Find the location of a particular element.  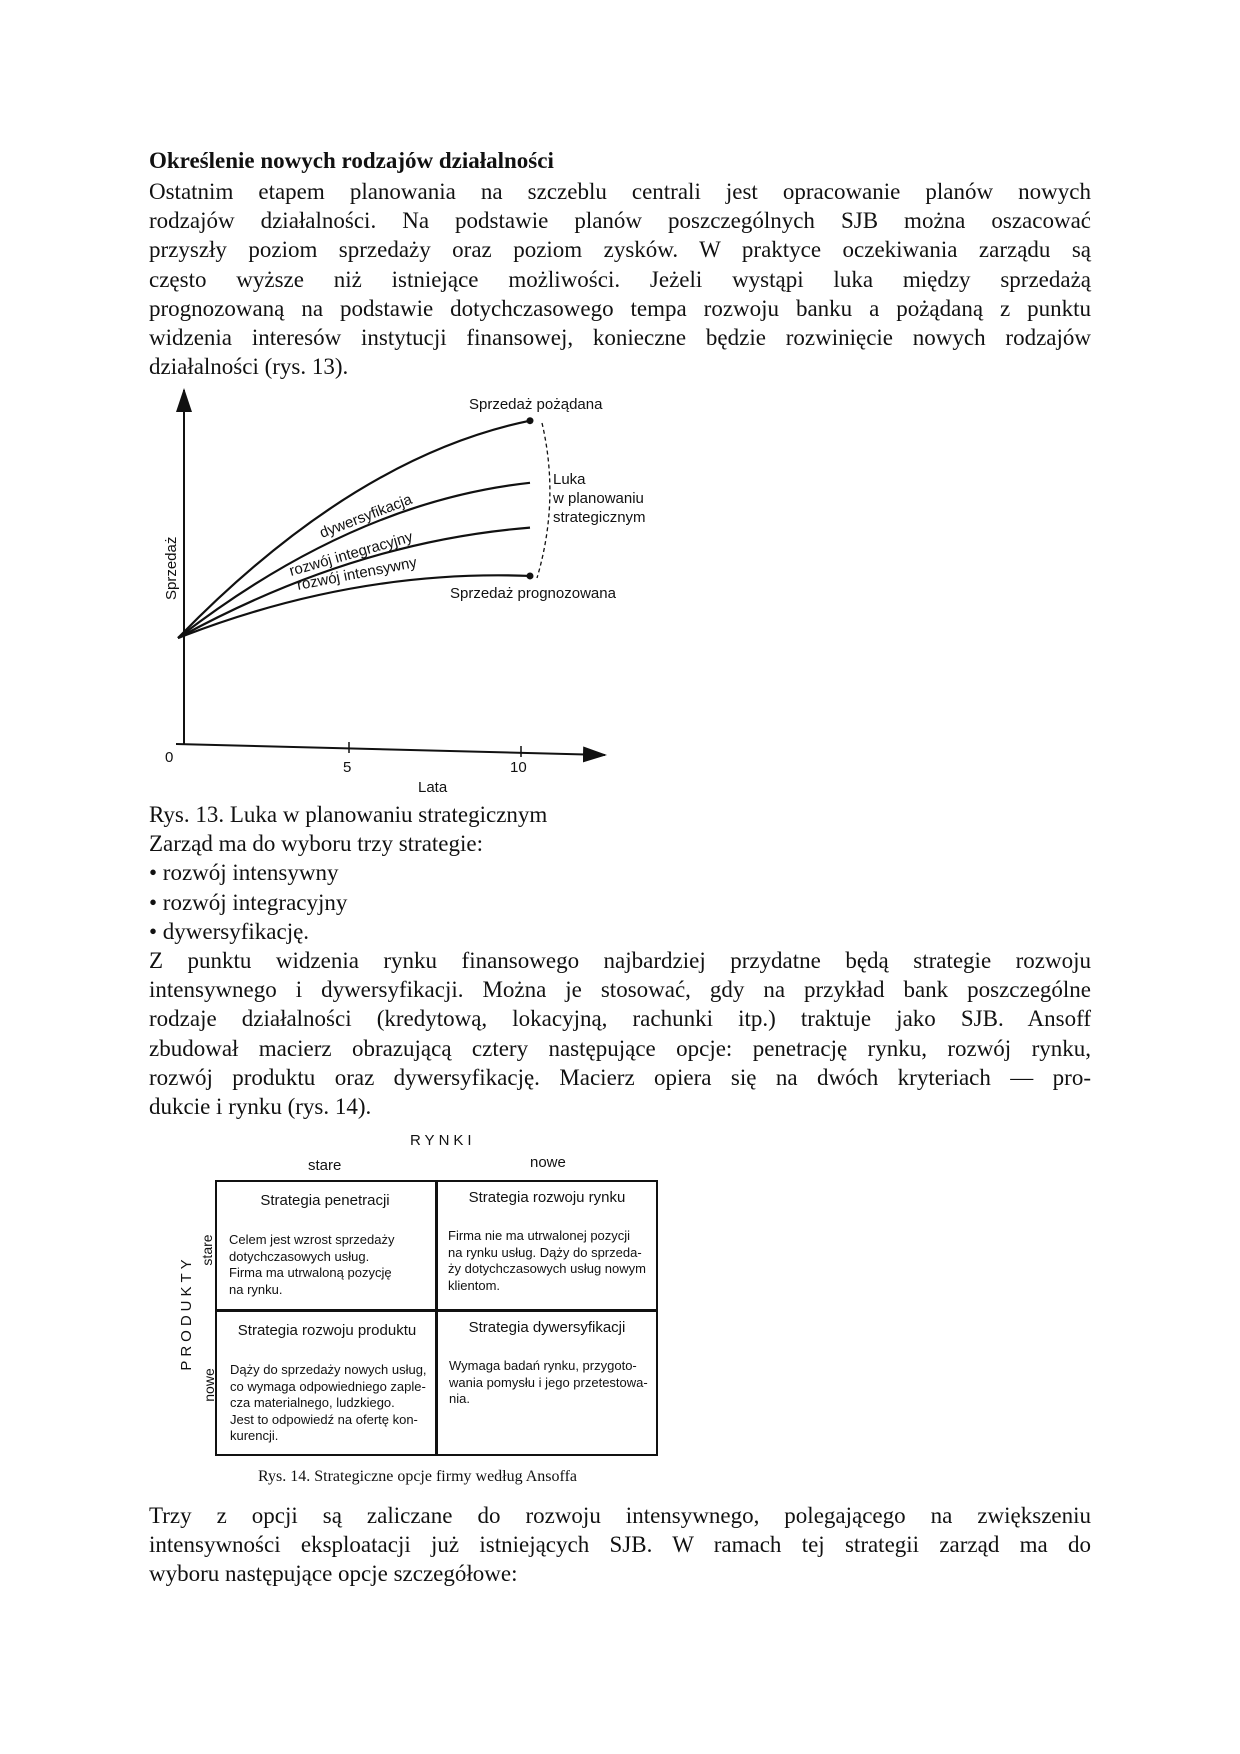

x-tick-label: 10 is located at coordinates (518, 767).